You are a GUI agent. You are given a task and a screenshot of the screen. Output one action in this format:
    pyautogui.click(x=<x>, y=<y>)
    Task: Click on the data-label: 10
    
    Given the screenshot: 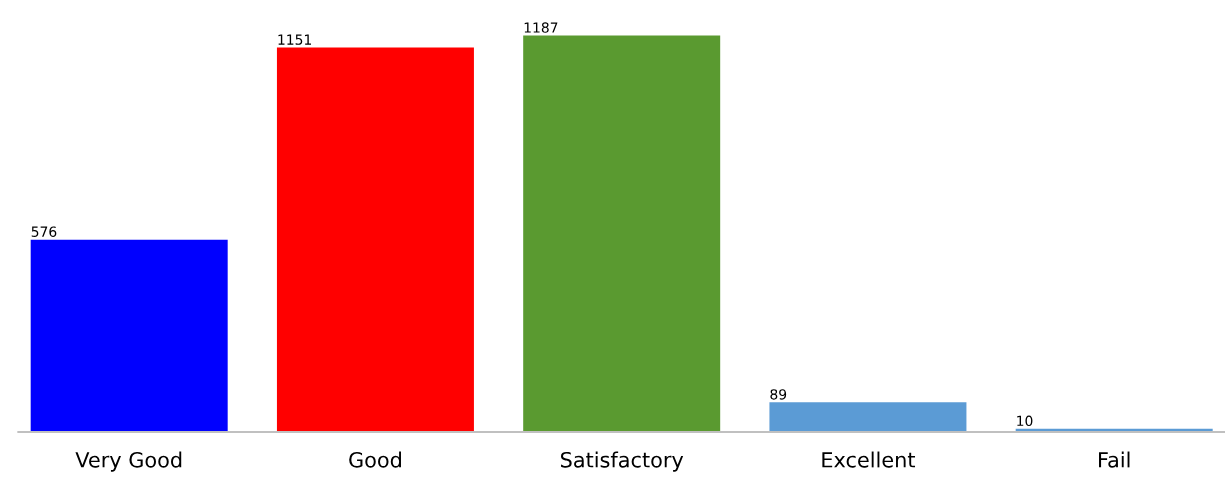 What is the action you would take?
    pyautogui.click(x=1025, y=421)
    